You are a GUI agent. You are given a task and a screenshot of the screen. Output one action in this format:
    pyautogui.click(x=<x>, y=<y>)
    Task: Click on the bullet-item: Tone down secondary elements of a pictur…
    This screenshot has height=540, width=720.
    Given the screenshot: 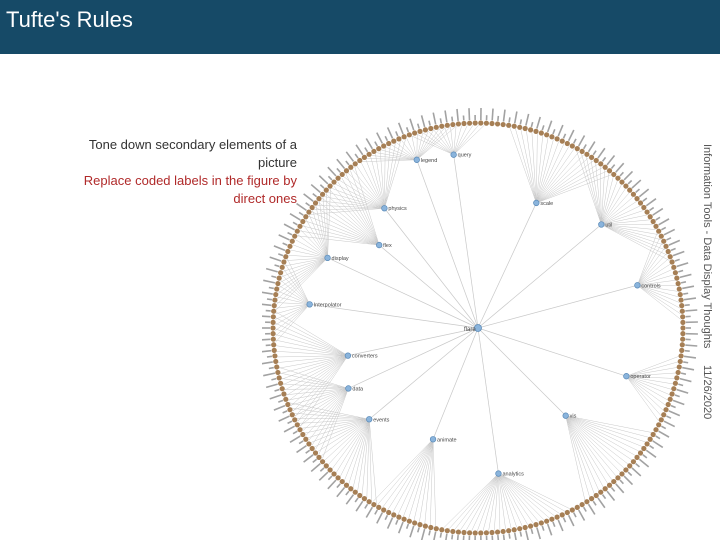 What is the action you would take?
    pyautogui.click(x=192, y=153)
    